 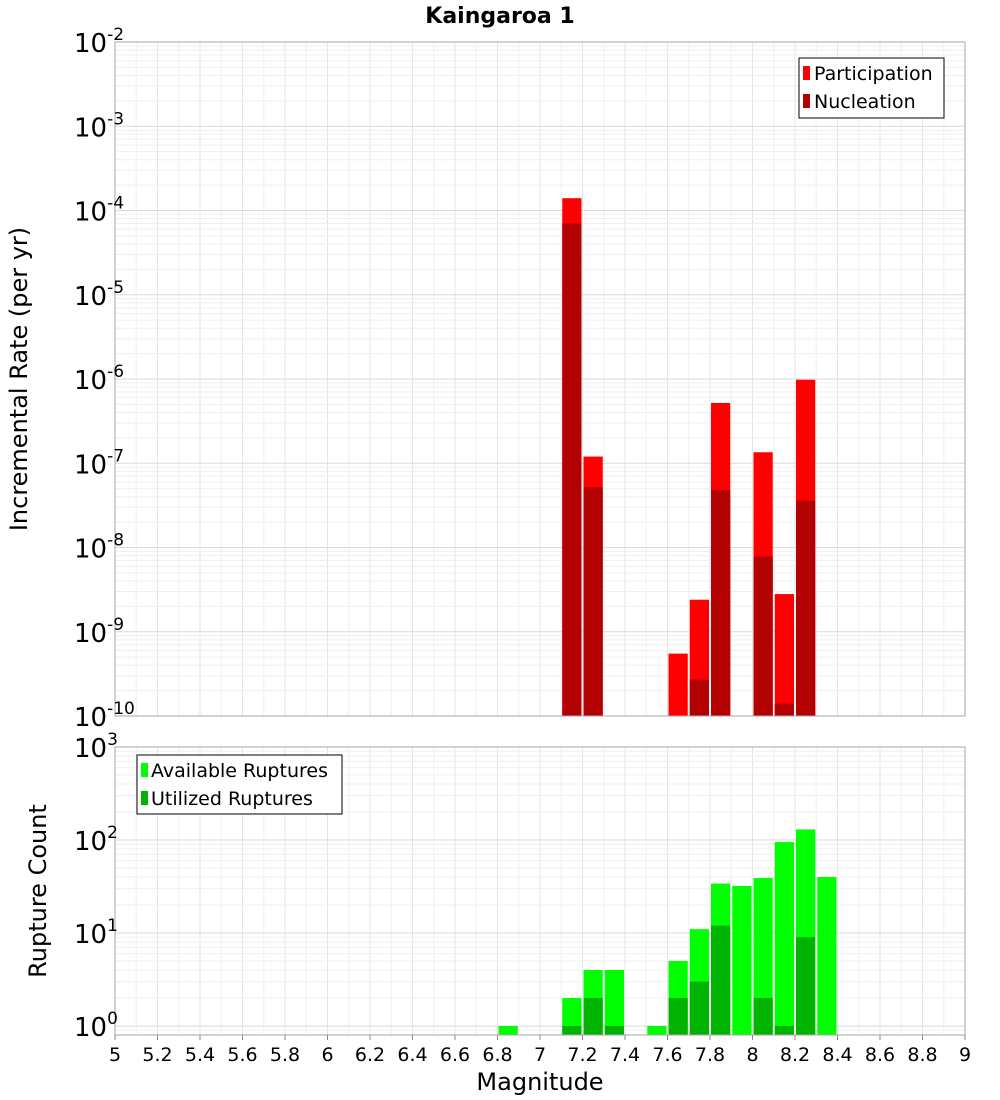 What do you see at coordinates (873, 74) in the screenshot?
I see `participation-legend-label: Participation` at bounding box center [873, 74].